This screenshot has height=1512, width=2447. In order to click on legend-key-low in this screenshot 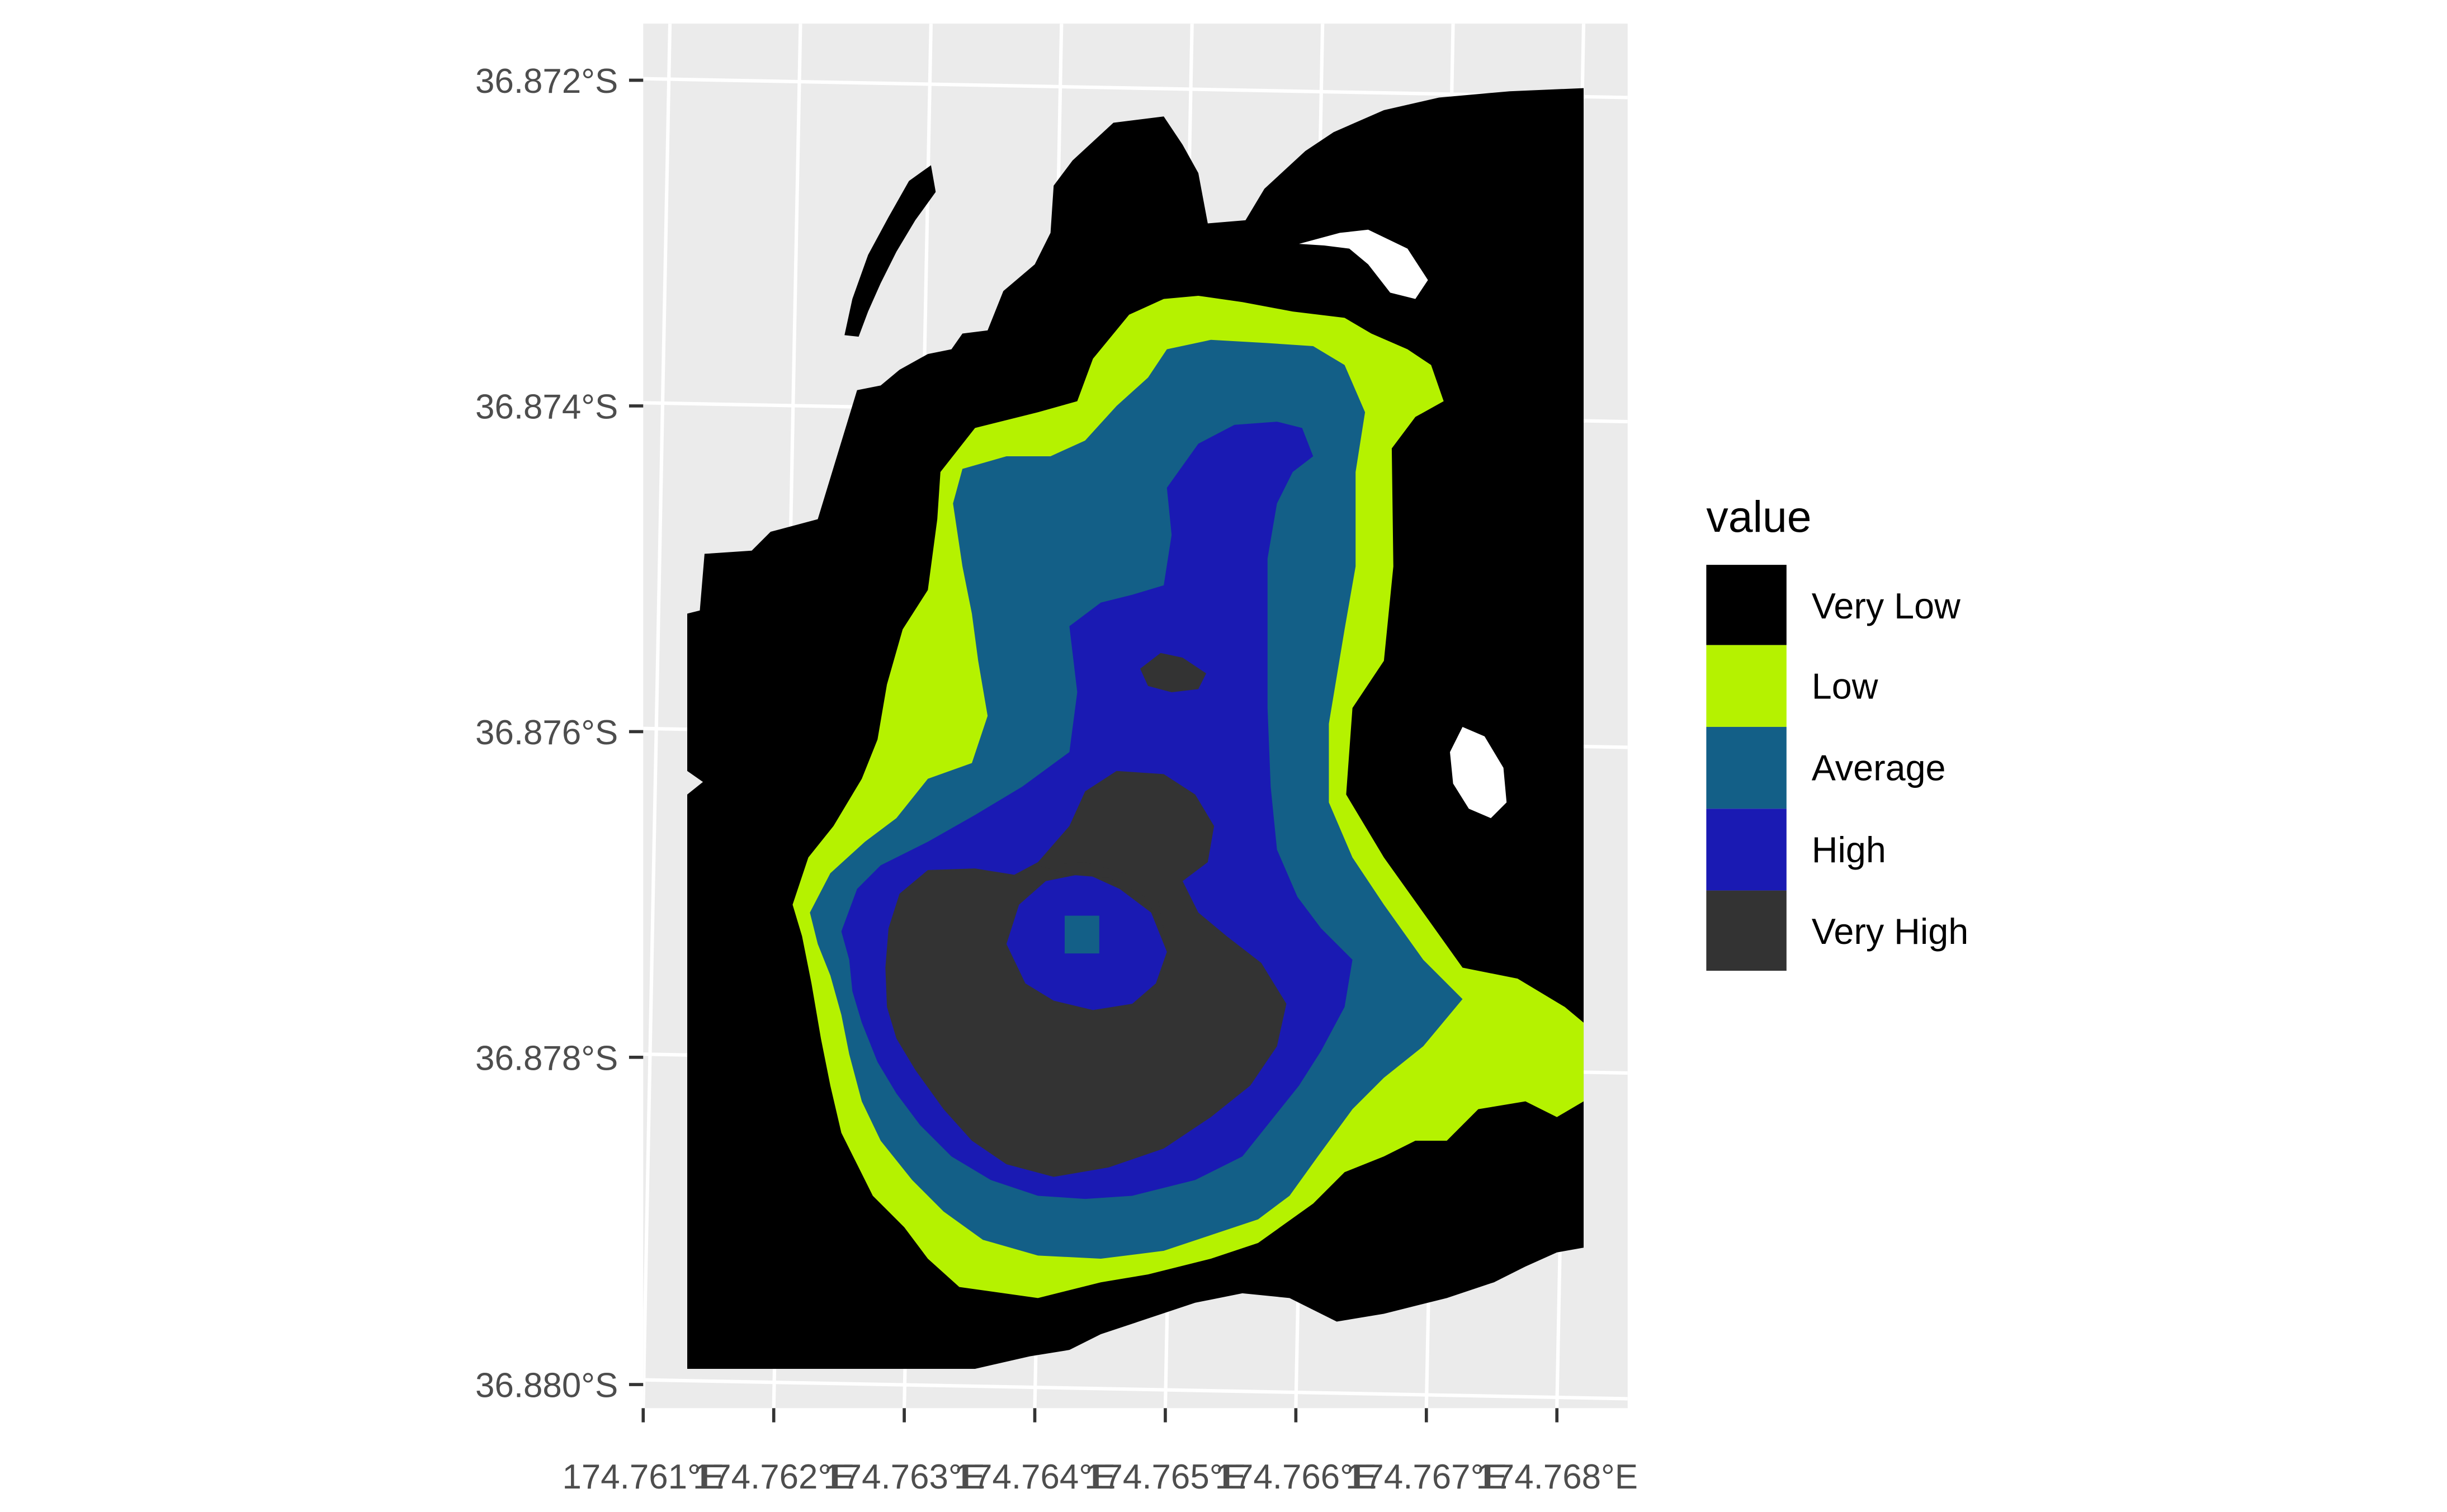, I will do `click(1747, 686)`.